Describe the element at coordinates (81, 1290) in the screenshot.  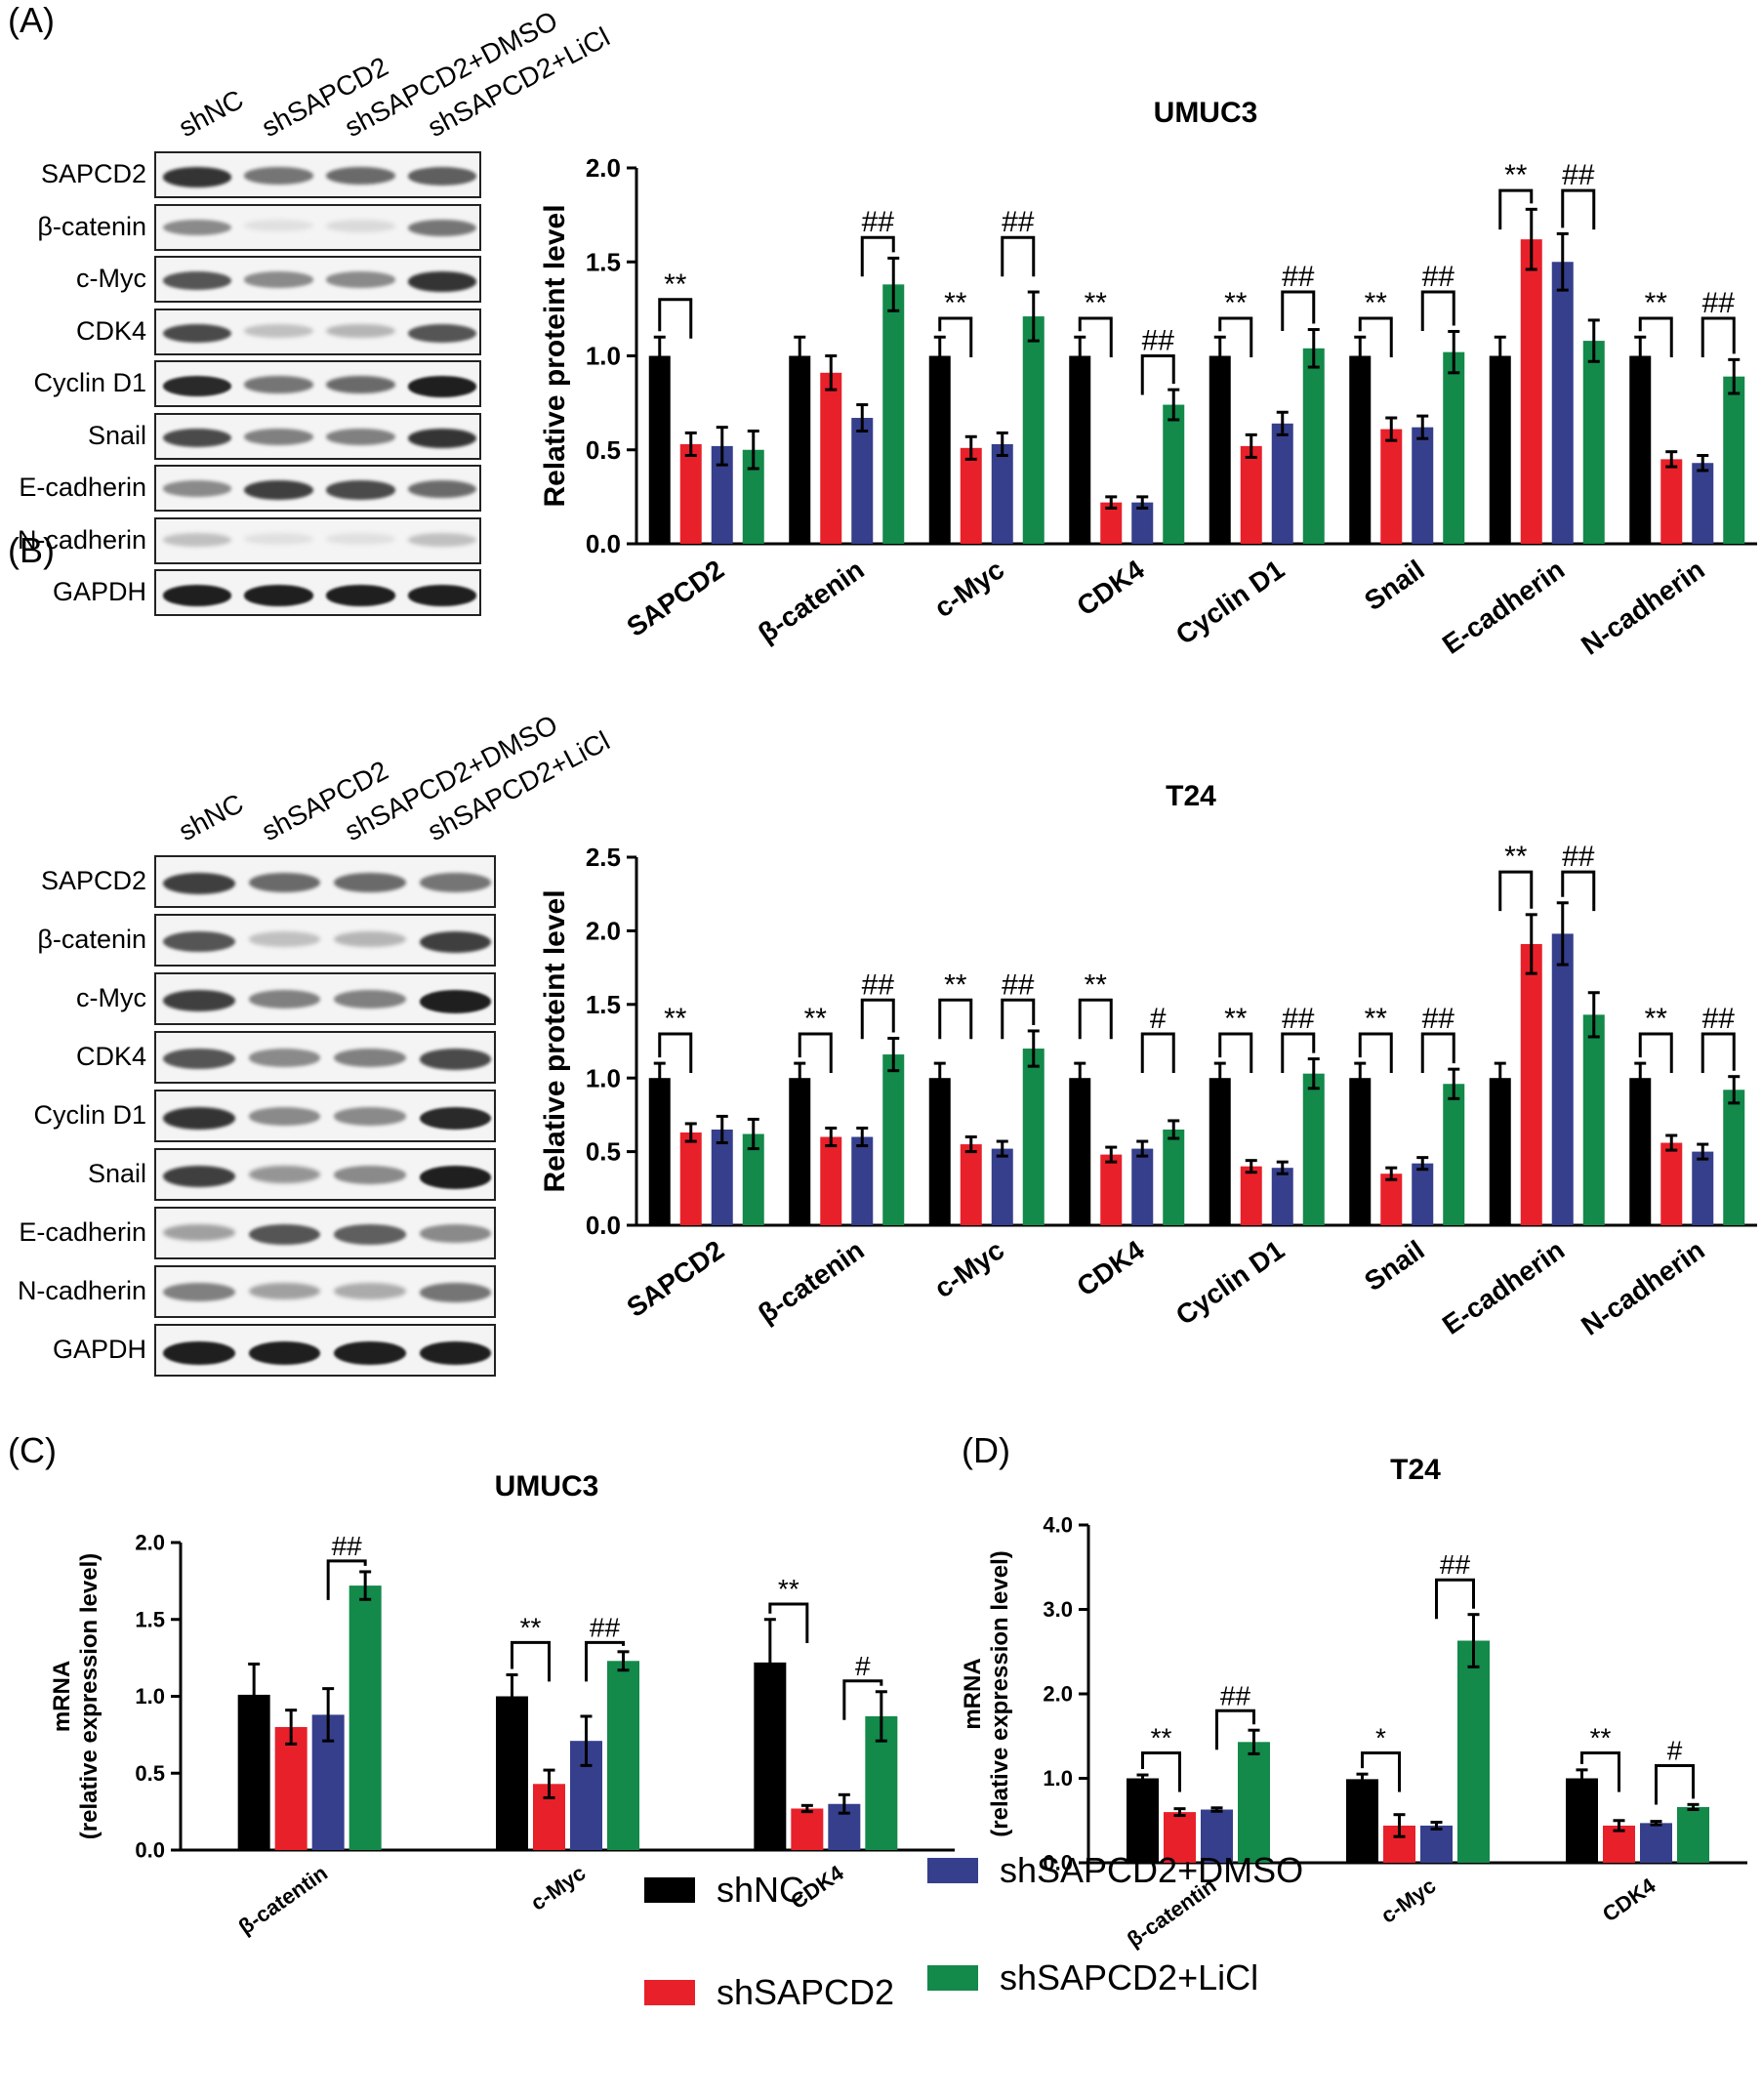
I see `blot-b-row-label: N-cadherin` at that location.